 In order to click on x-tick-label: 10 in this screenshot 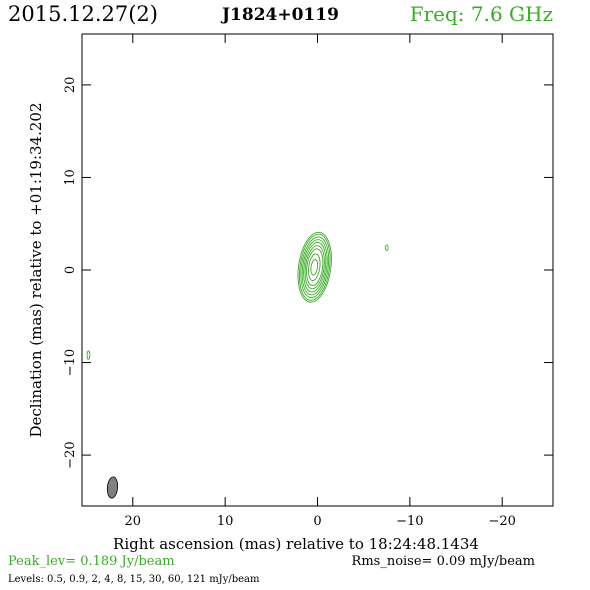, I will do `click(225, 521)`.